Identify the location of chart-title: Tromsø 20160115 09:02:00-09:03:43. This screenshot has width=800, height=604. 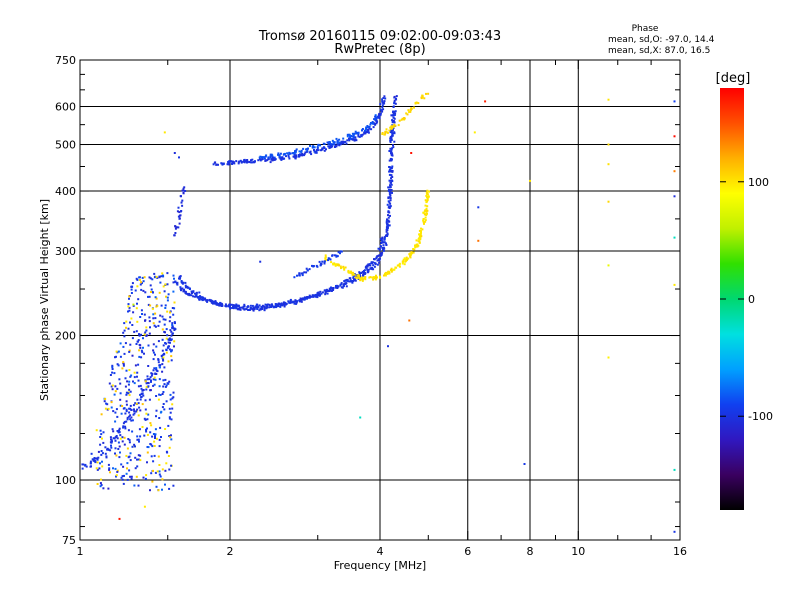
(379, 36).